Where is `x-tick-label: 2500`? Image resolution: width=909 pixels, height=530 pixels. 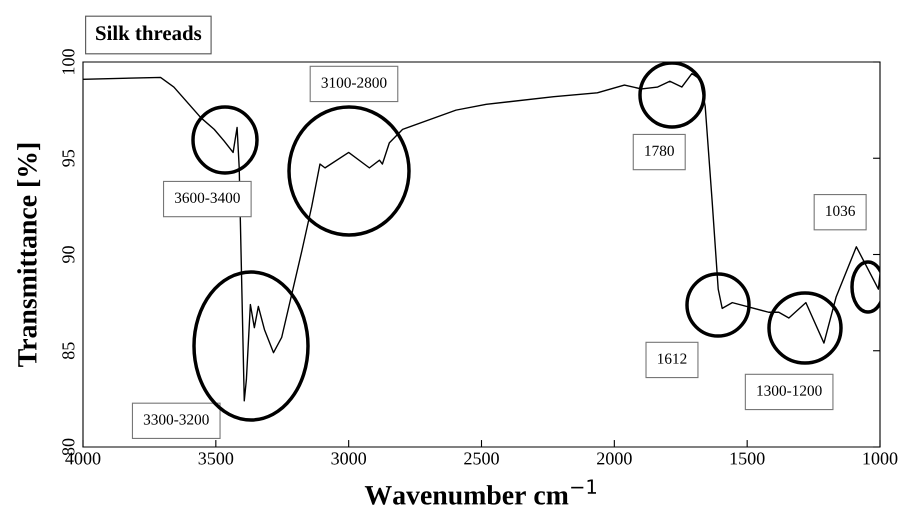
x-tick-label: 2500 is located at coordinates (481, 458).